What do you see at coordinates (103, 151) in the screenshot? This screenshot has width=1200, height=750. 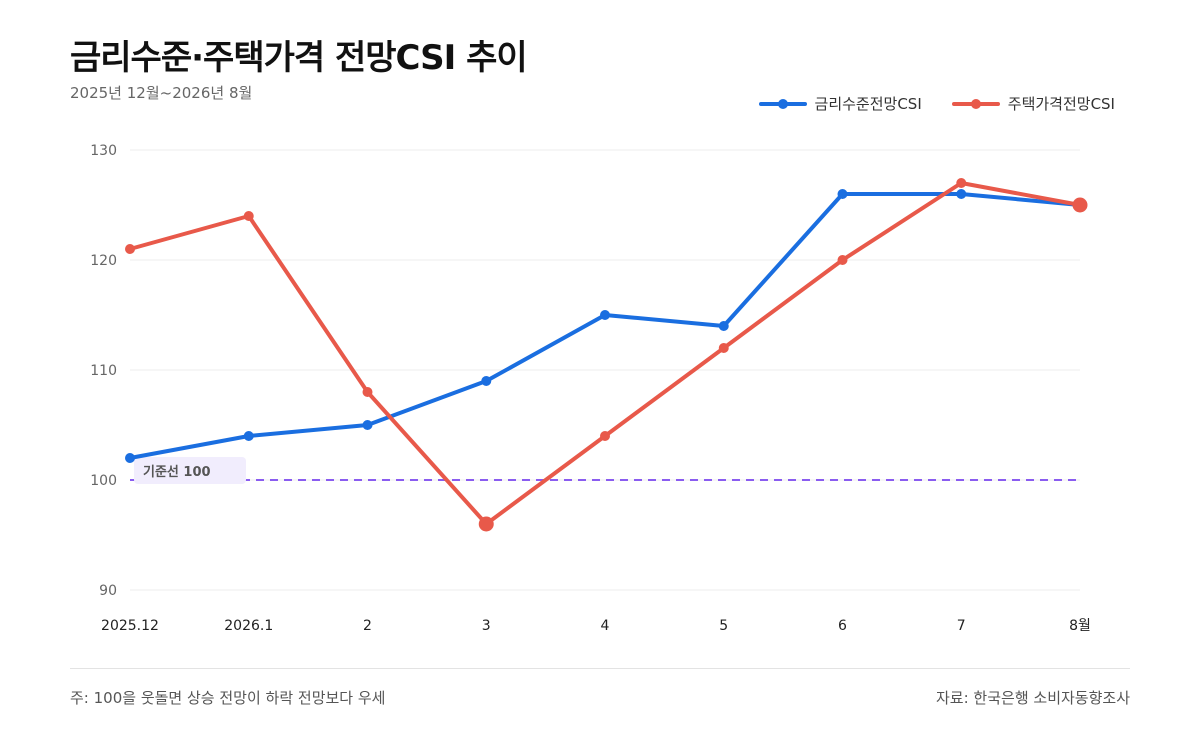 I see `y-tick-label: 130` at bounding box center [103, 151].